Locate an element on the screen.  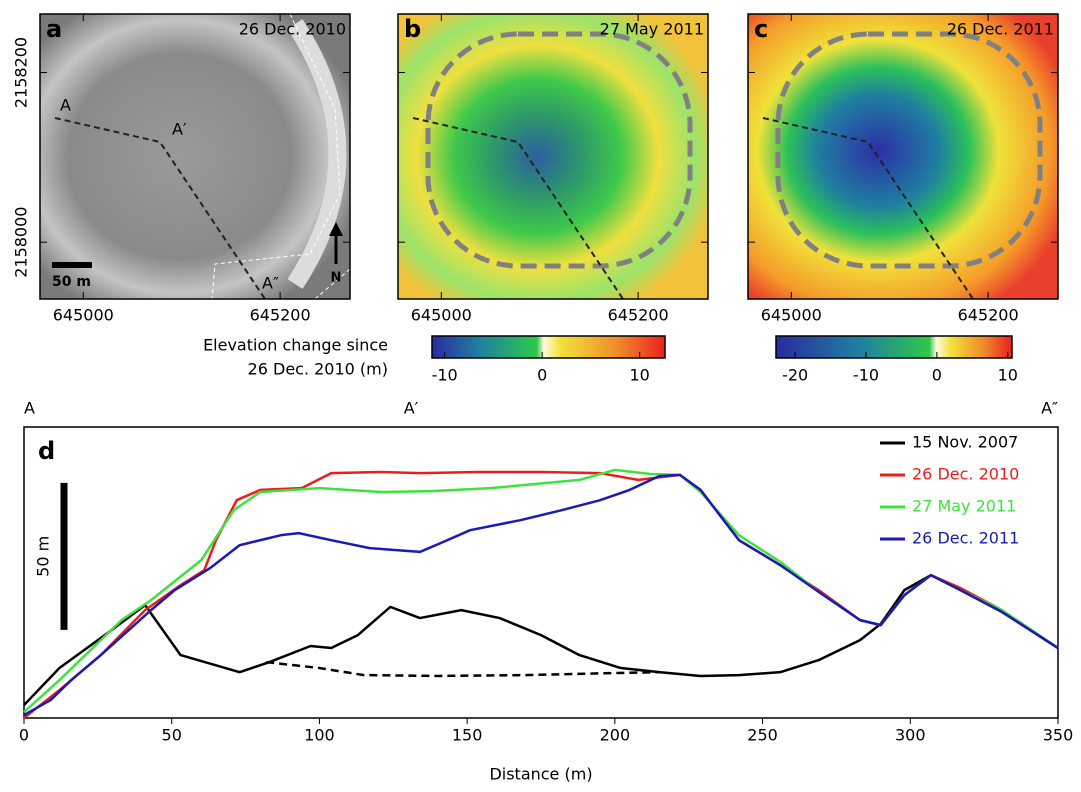
panel-letter: b is located at coordinates (412, 29).